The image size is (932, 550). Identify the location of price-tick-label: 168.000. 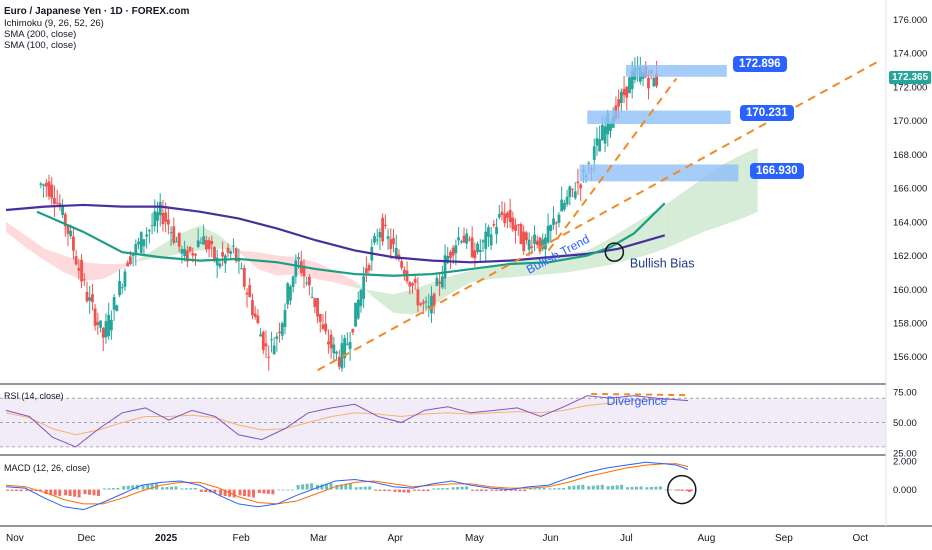
(910, 155).